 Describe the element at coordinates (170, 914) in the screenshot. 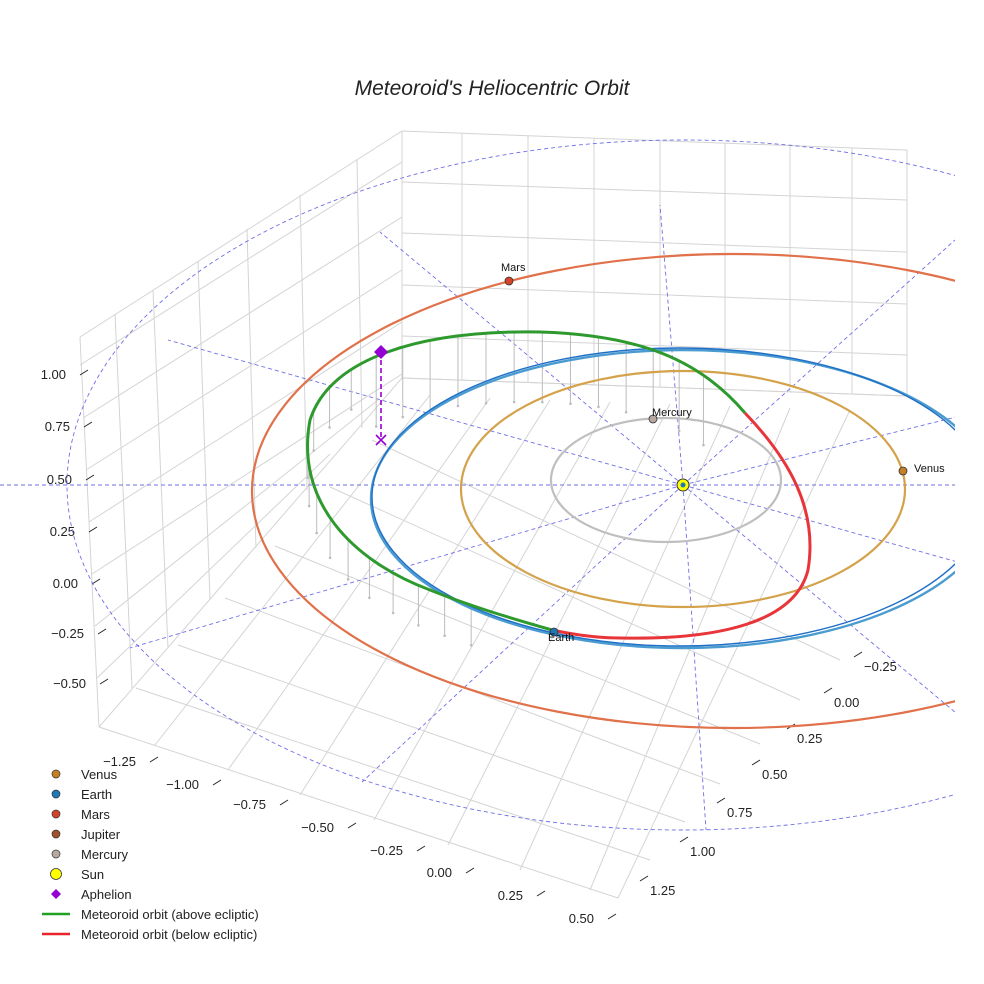

I see `legend-label: Meteoroid orbit (above ecliptic)` at that location.